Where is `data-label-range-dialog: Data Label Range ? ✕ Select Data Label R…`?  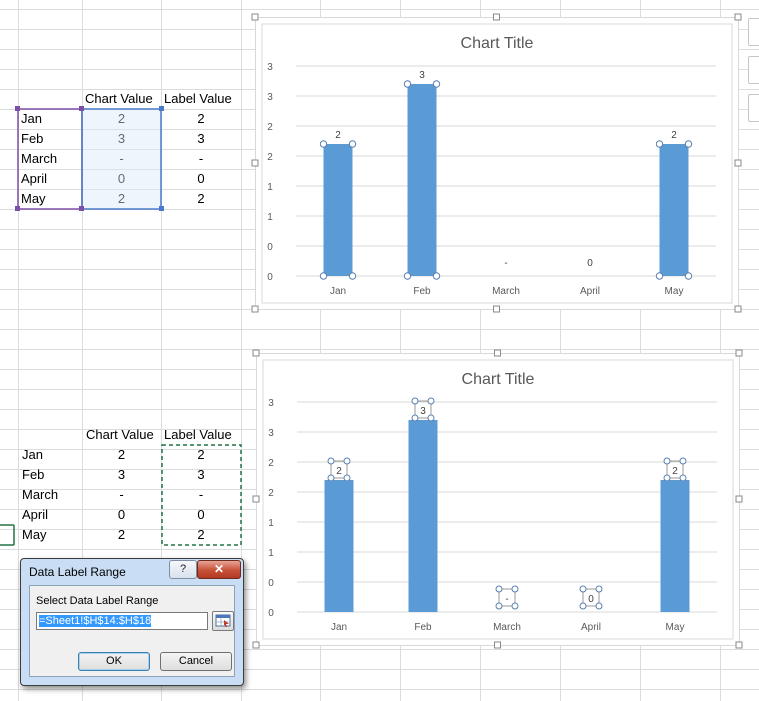
data-label-range-dialog: Data Label Range ? ✕ Select Data Label R… is located at coordinates (132, 622).